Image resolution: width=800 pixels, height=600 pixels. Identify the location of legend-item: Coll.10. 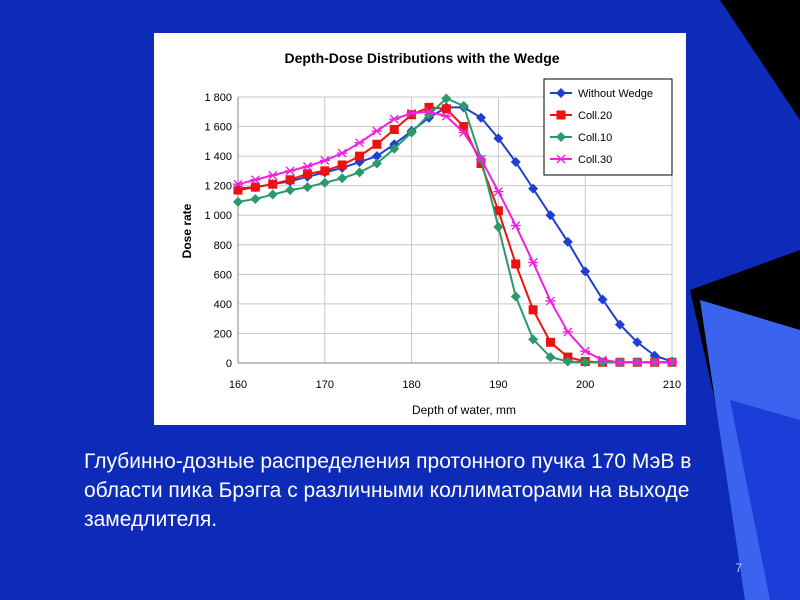
(581, 138).